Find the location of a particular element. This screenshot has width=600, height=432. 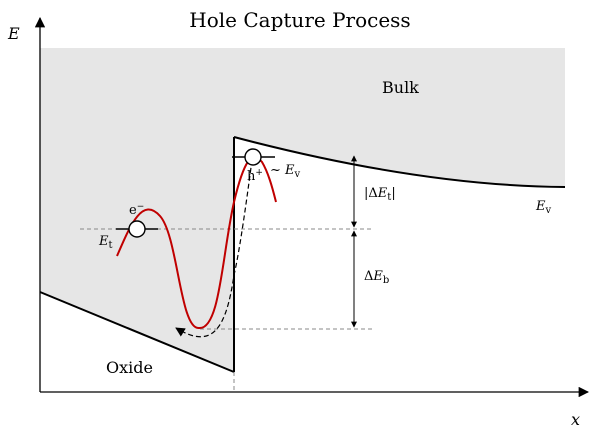

electron-icon is located at coordinates (137, 229).